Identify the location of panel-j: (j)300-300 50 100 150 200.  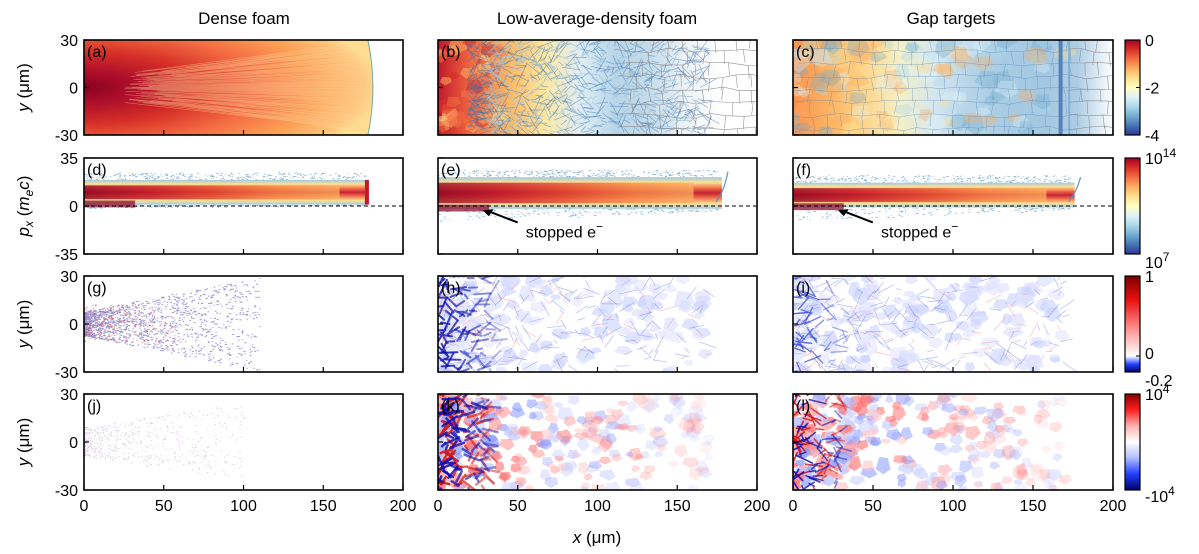
(236, 451).